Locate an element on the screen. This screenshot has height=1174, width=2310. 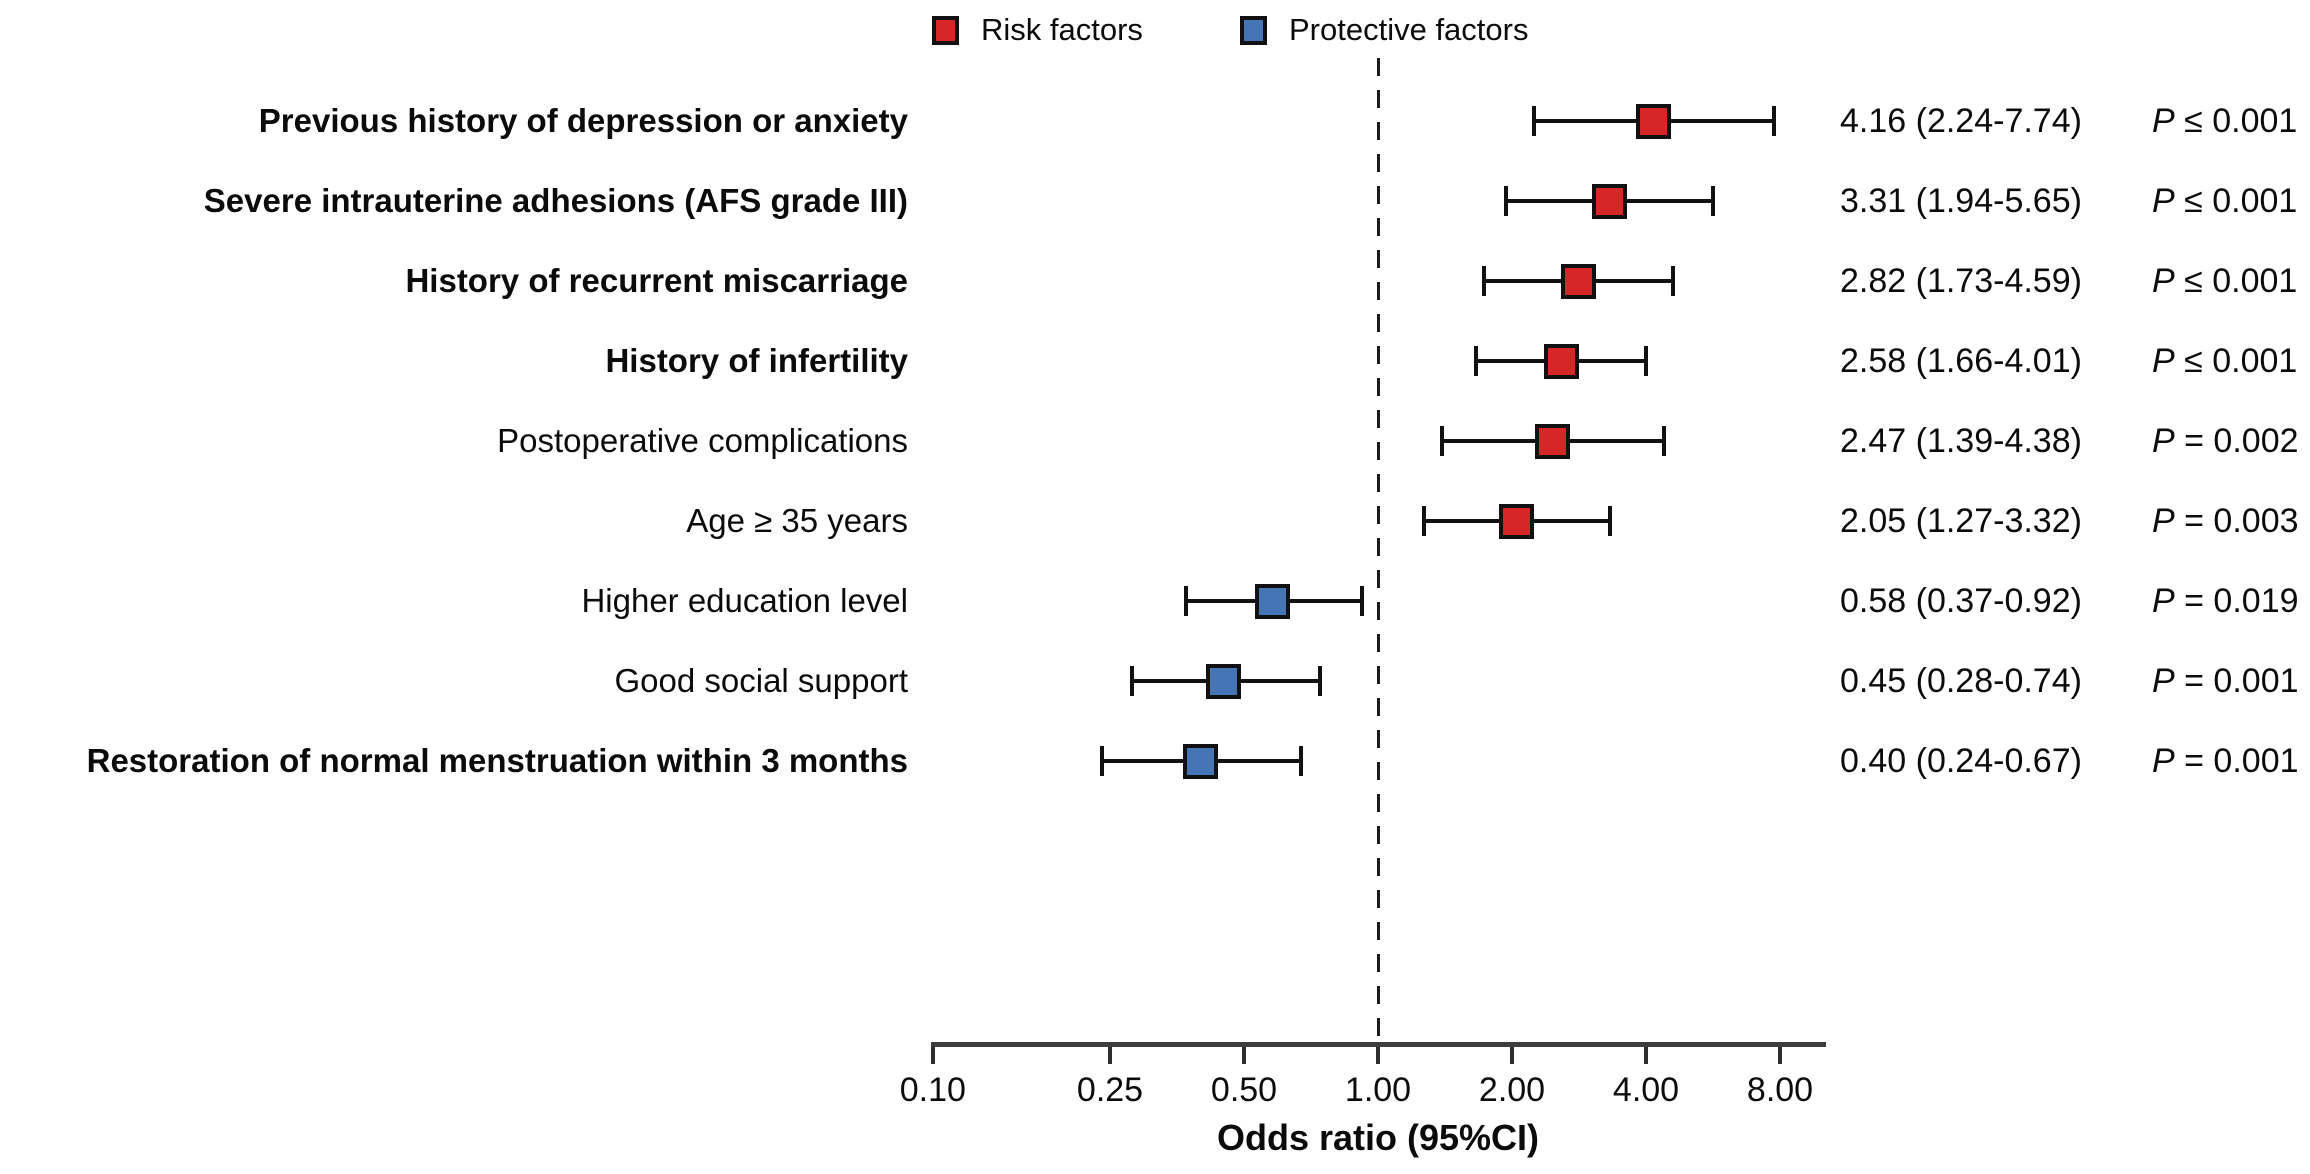
axis-tick-label: 2.00 is located at coordinates (1512, 1090).